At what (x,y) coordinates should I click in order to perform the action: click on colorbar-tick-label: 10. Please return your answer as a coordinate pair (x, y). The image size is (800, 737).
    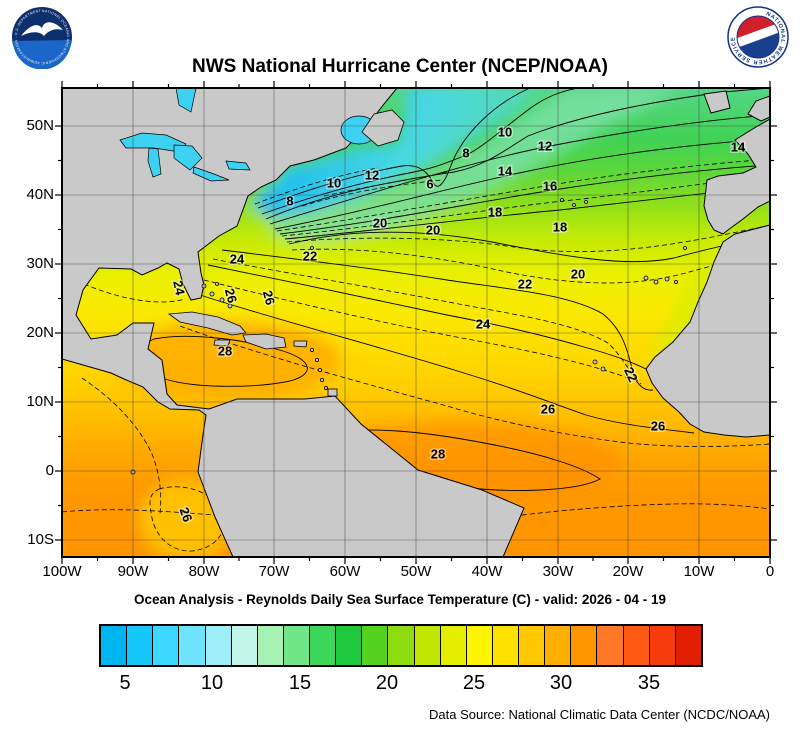
    Looking at the image, I should click on (212, 683).